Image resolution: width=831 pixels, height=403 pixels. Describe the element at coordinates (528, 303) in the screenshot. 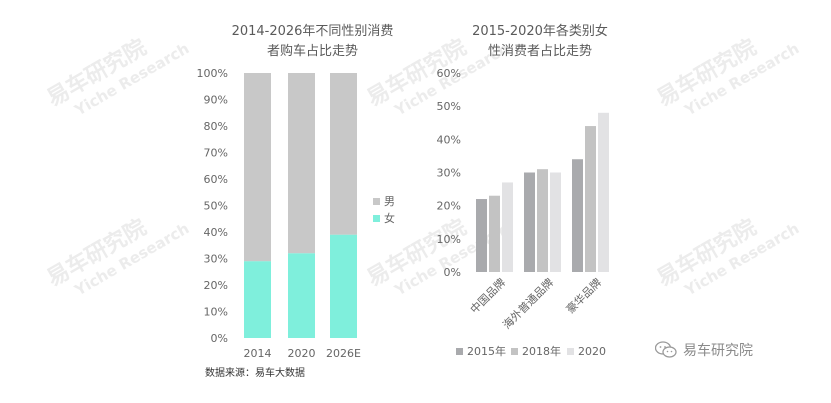

I see `x-tick-label: 海外普通品牌` at that location.